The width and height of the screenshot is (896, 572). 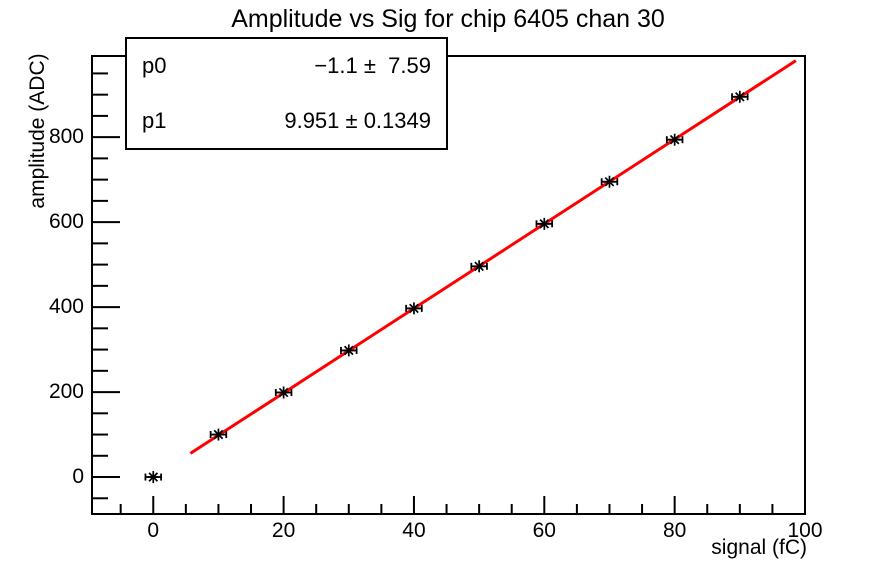 I want to click on y-tick-label: 600, so click(x=66, y=222).